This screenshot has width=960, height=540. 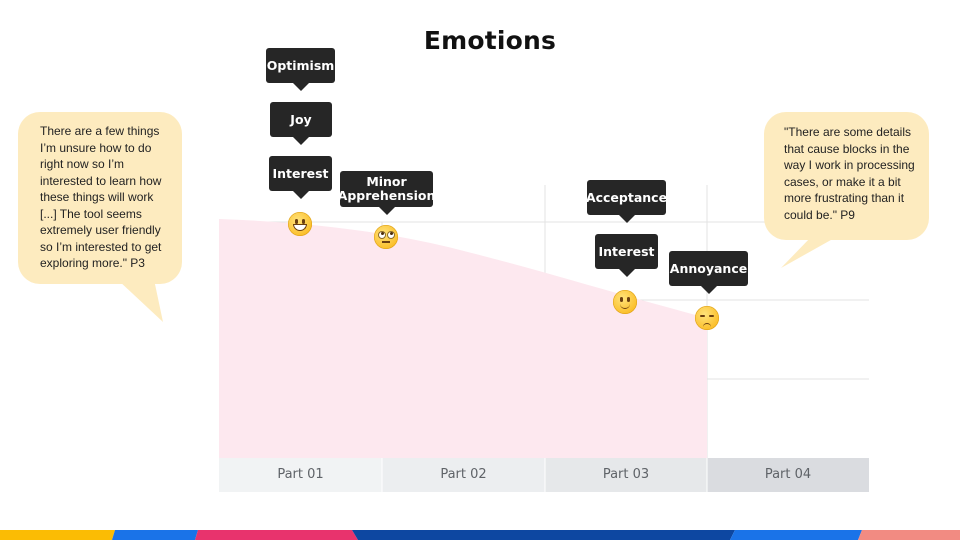 What do you see at coordinates (626, 201) in the screenshot?
I see `emotion-label-acceptance: Acceptance` at bounding box center [626, 201].